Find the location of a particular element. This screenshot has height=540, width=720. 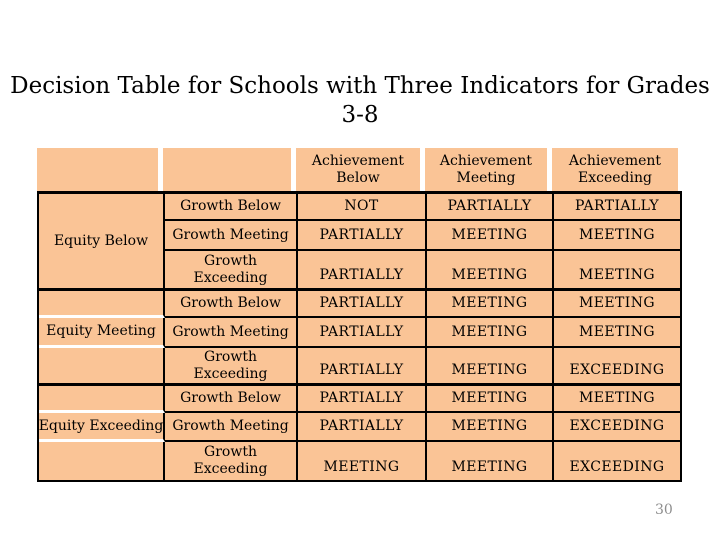

column-header-label: Achievement Exceeding is located at coordinates (615, 169).